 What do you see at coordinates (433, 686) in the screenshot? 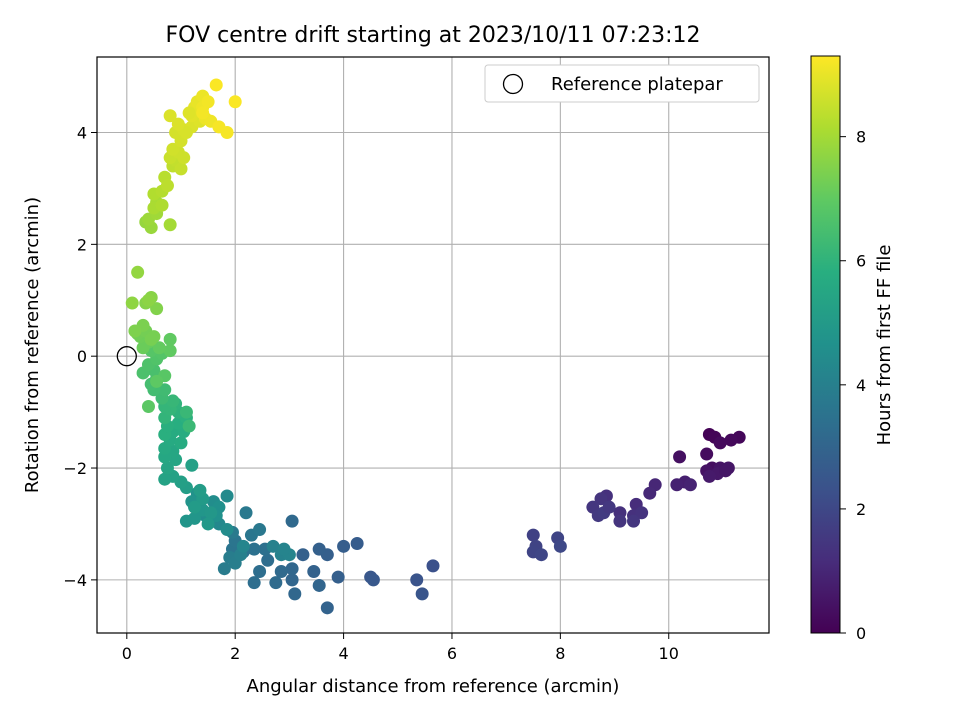
I see `x-axis-label: Angular distance from reference (arcmin)` at bounding box center [433, 686].